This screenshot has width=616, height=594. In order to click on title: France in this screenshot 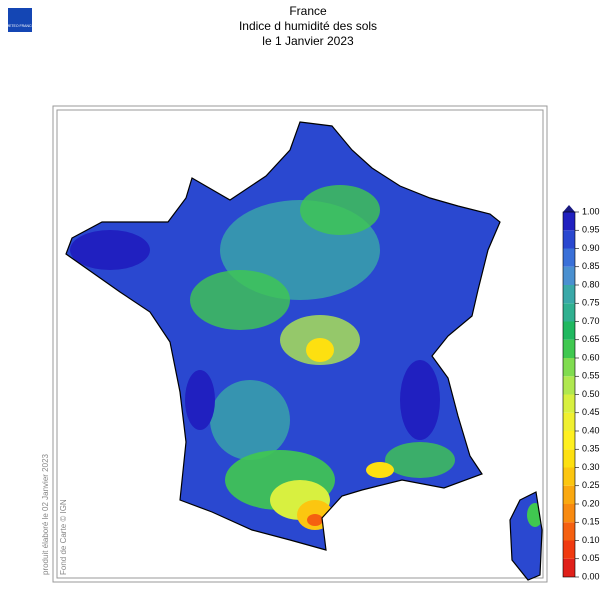, I will do `click(308, 11)`.